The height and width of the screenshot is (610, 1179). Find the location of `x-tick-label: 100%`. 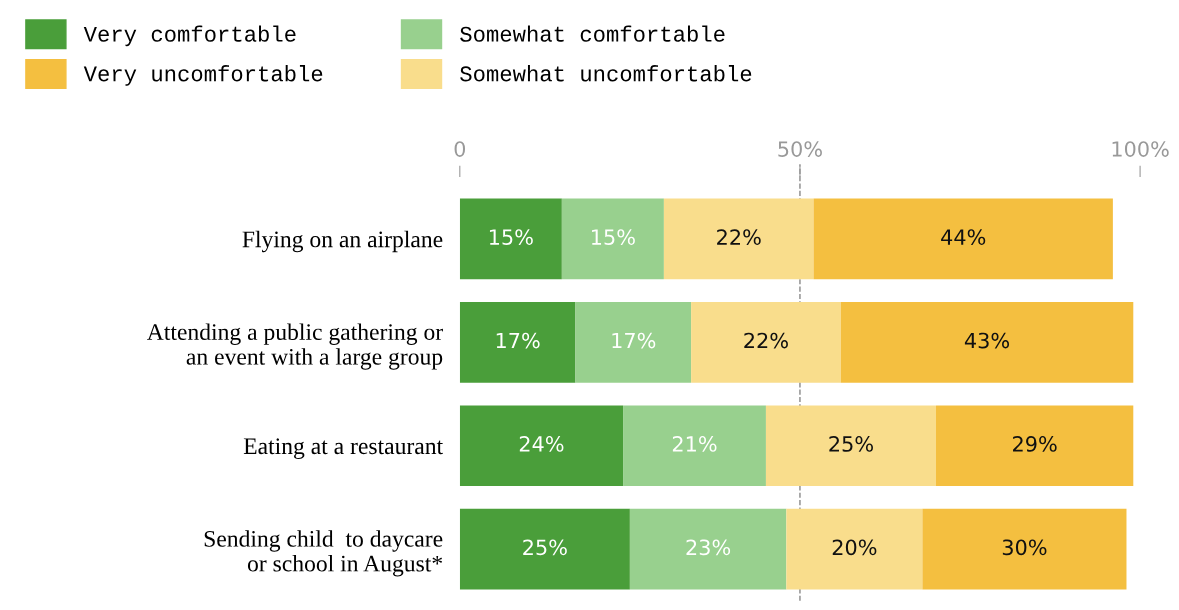

x-tick-label: 100% is located at coordinates (1140, 149).